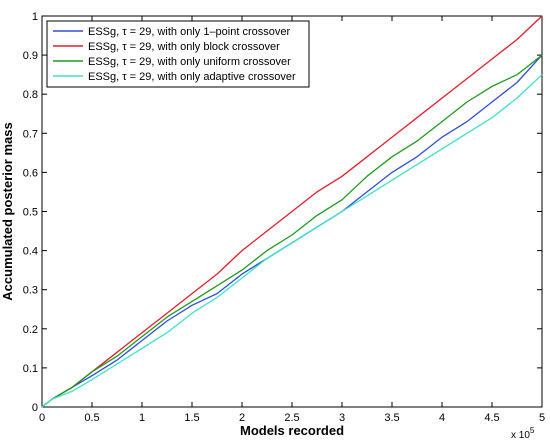 Image resolution: width=550 pixels, height=441 pixels. Describe the element at coordinates (91, 418) in the screenshot. I see `x-tick-label: 0.5` at that location.